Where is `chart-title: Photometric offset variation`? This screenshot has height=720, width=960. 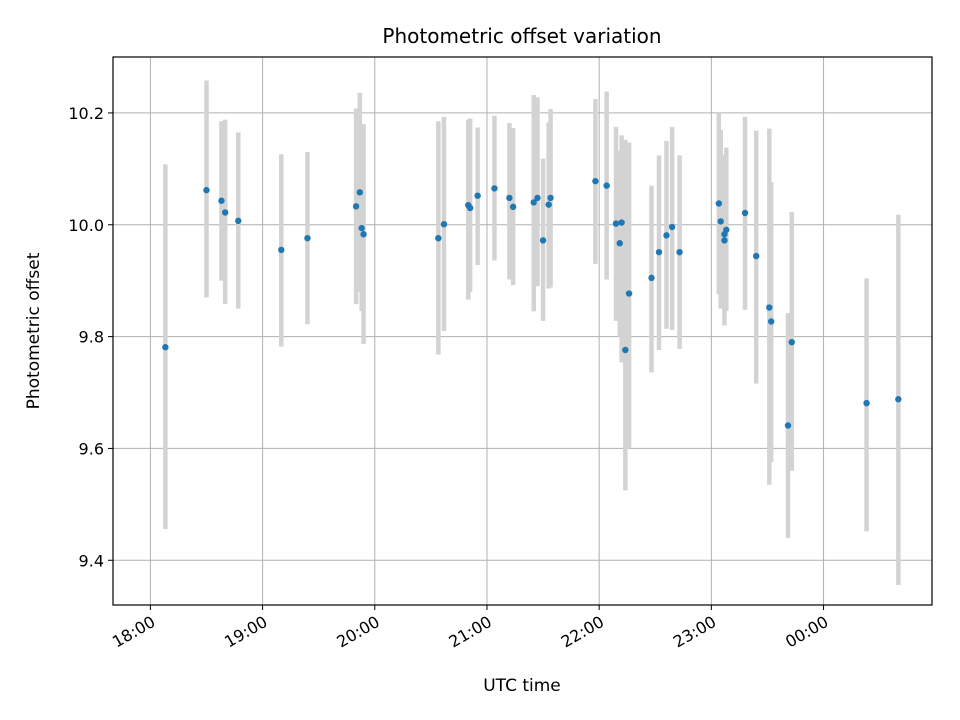 chart-title: Photometric offset variation is located at coordinates (521, 36).